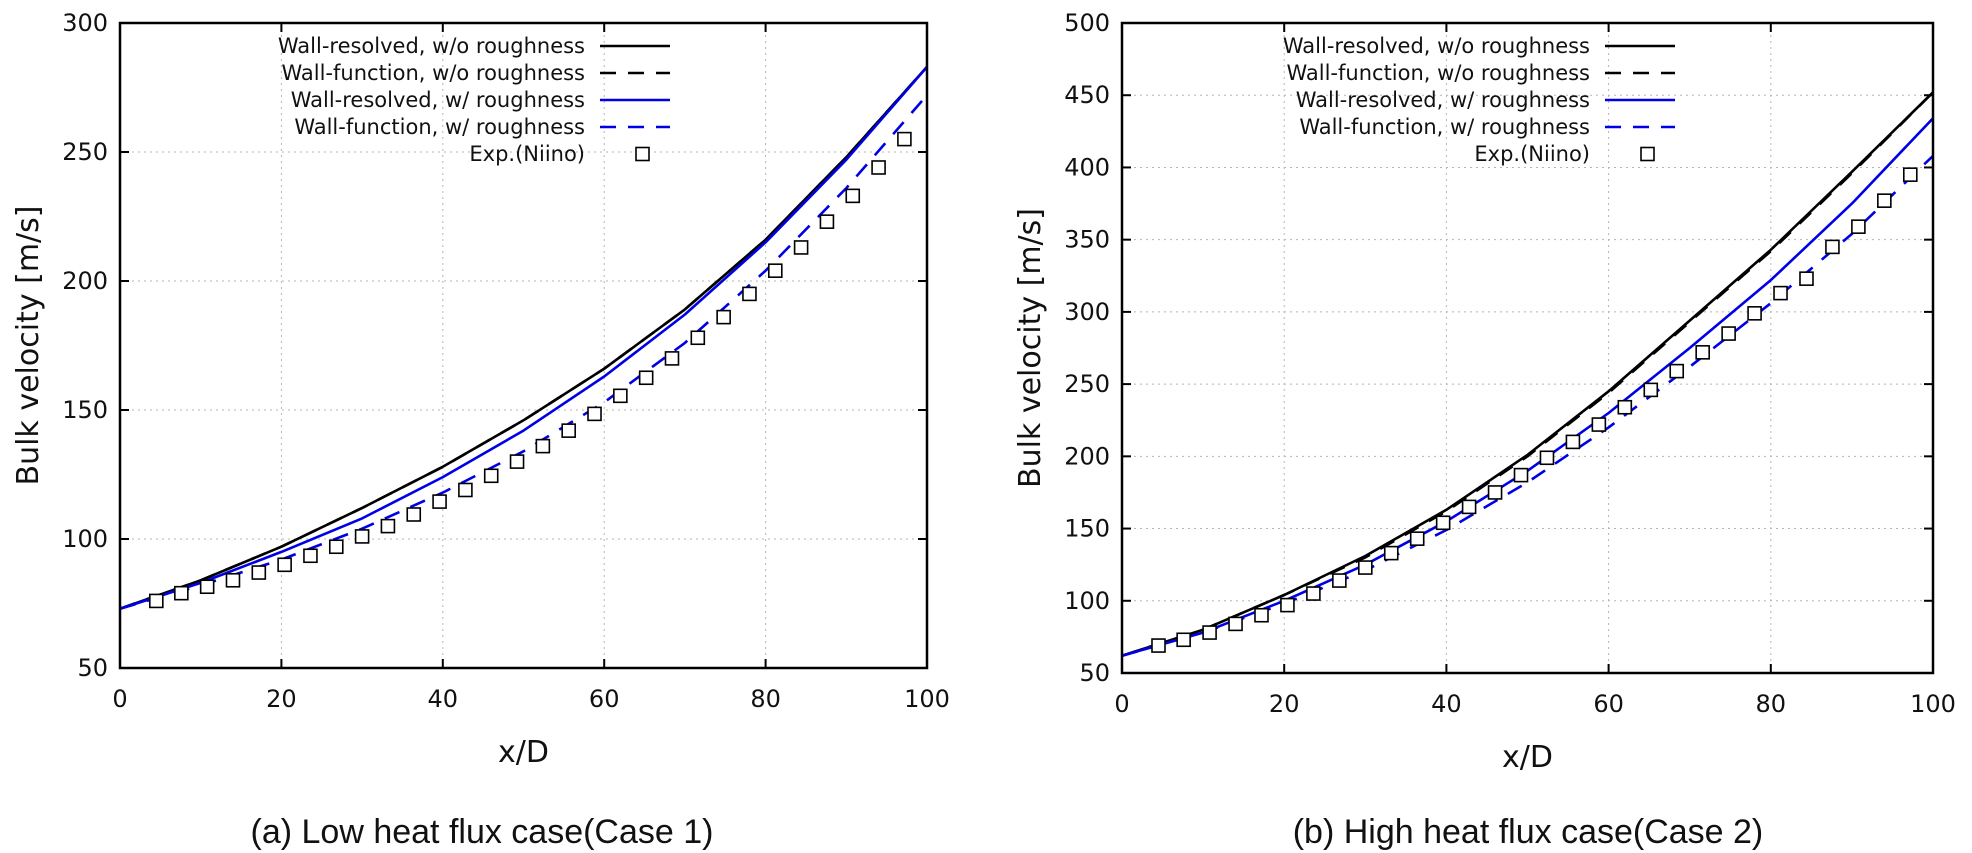  I want to click on y-tick-label: 100, so click(85, 539).